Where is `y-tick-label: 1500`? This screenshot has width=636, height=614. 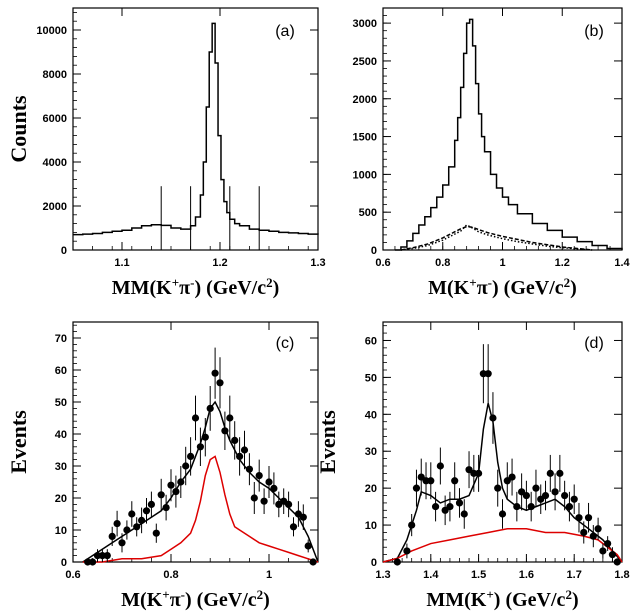 y-tick-label: 1500 is located at coordinates (365, 138).